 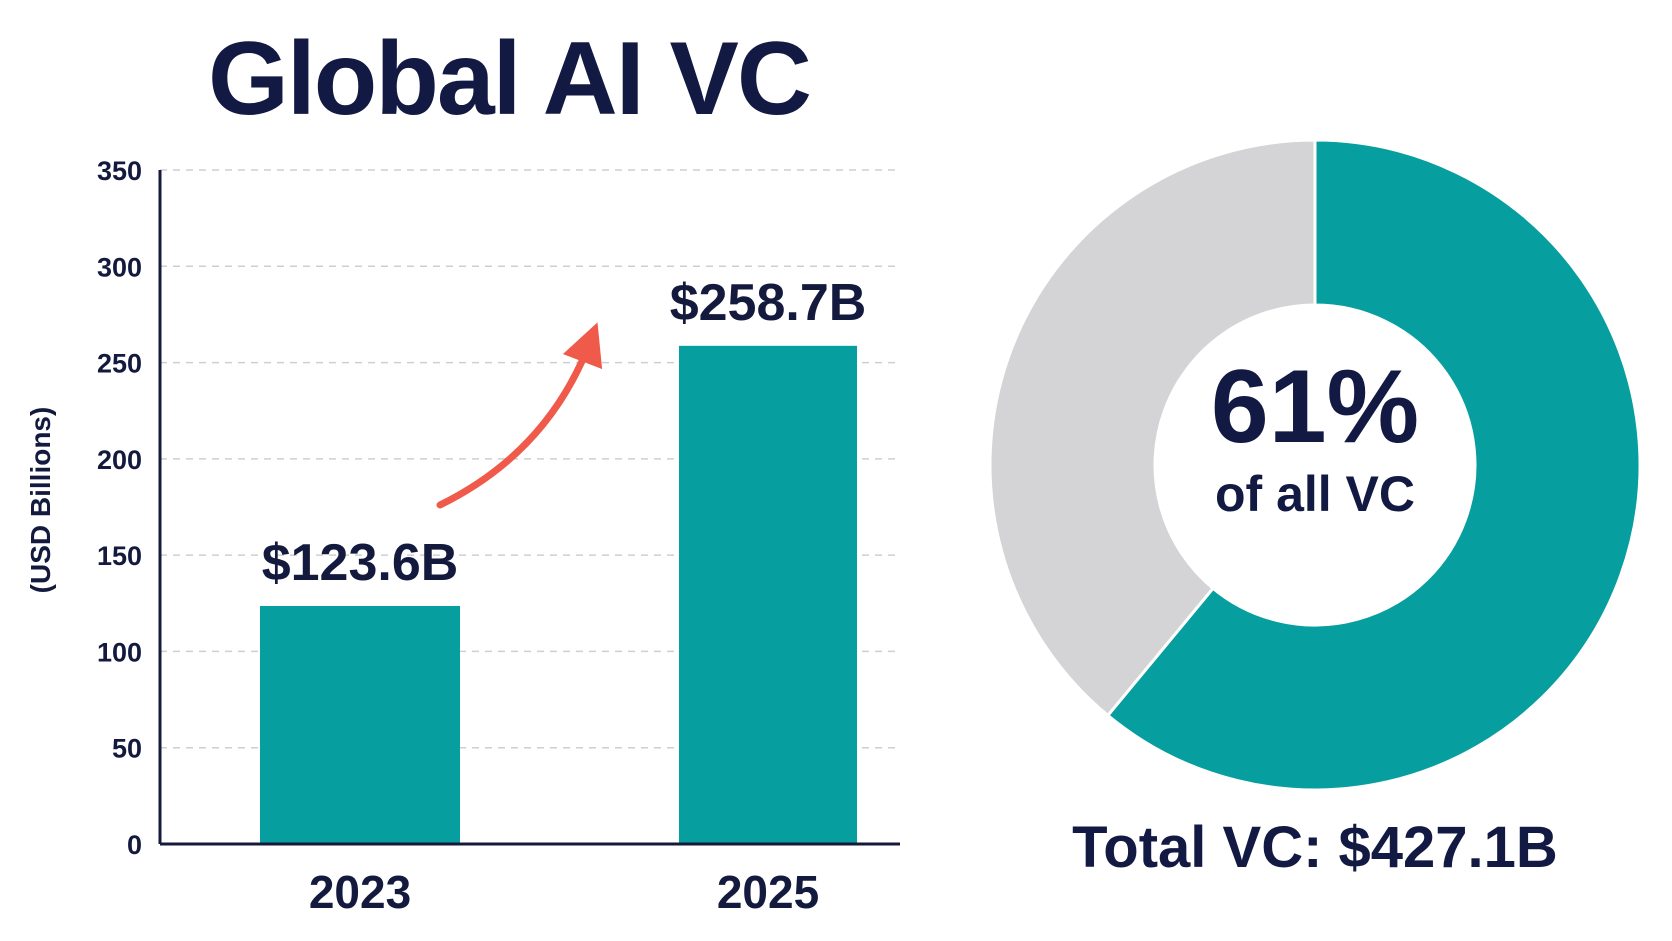 I want to click on y-tick-label: 350, so click(x=119, y=171).